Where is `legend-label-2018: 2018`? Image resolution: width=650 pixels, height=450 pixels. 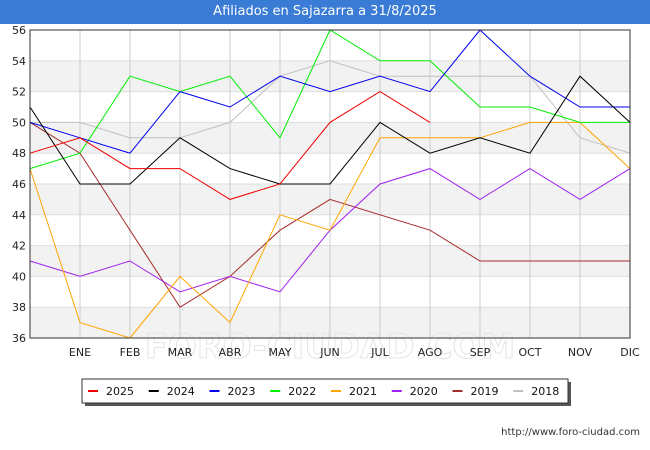 legend-label-2018: 2018 is located at coordinates (545, 391).